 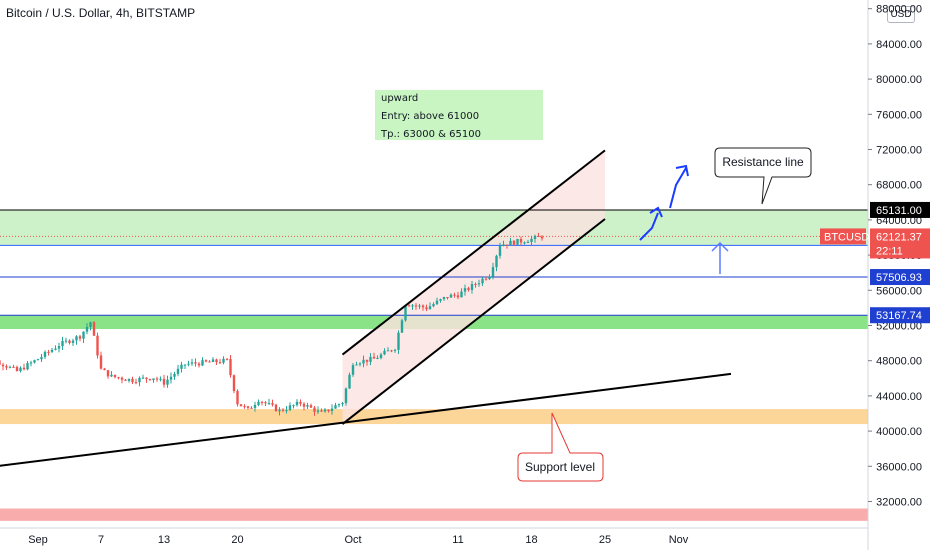 What do you see at coordinates (101, 13) in the screenshot?
I see `chart-title: Bitcoin / U.S. Dollar, 4h, BITSTAMP` at bounding box center [101, 13].